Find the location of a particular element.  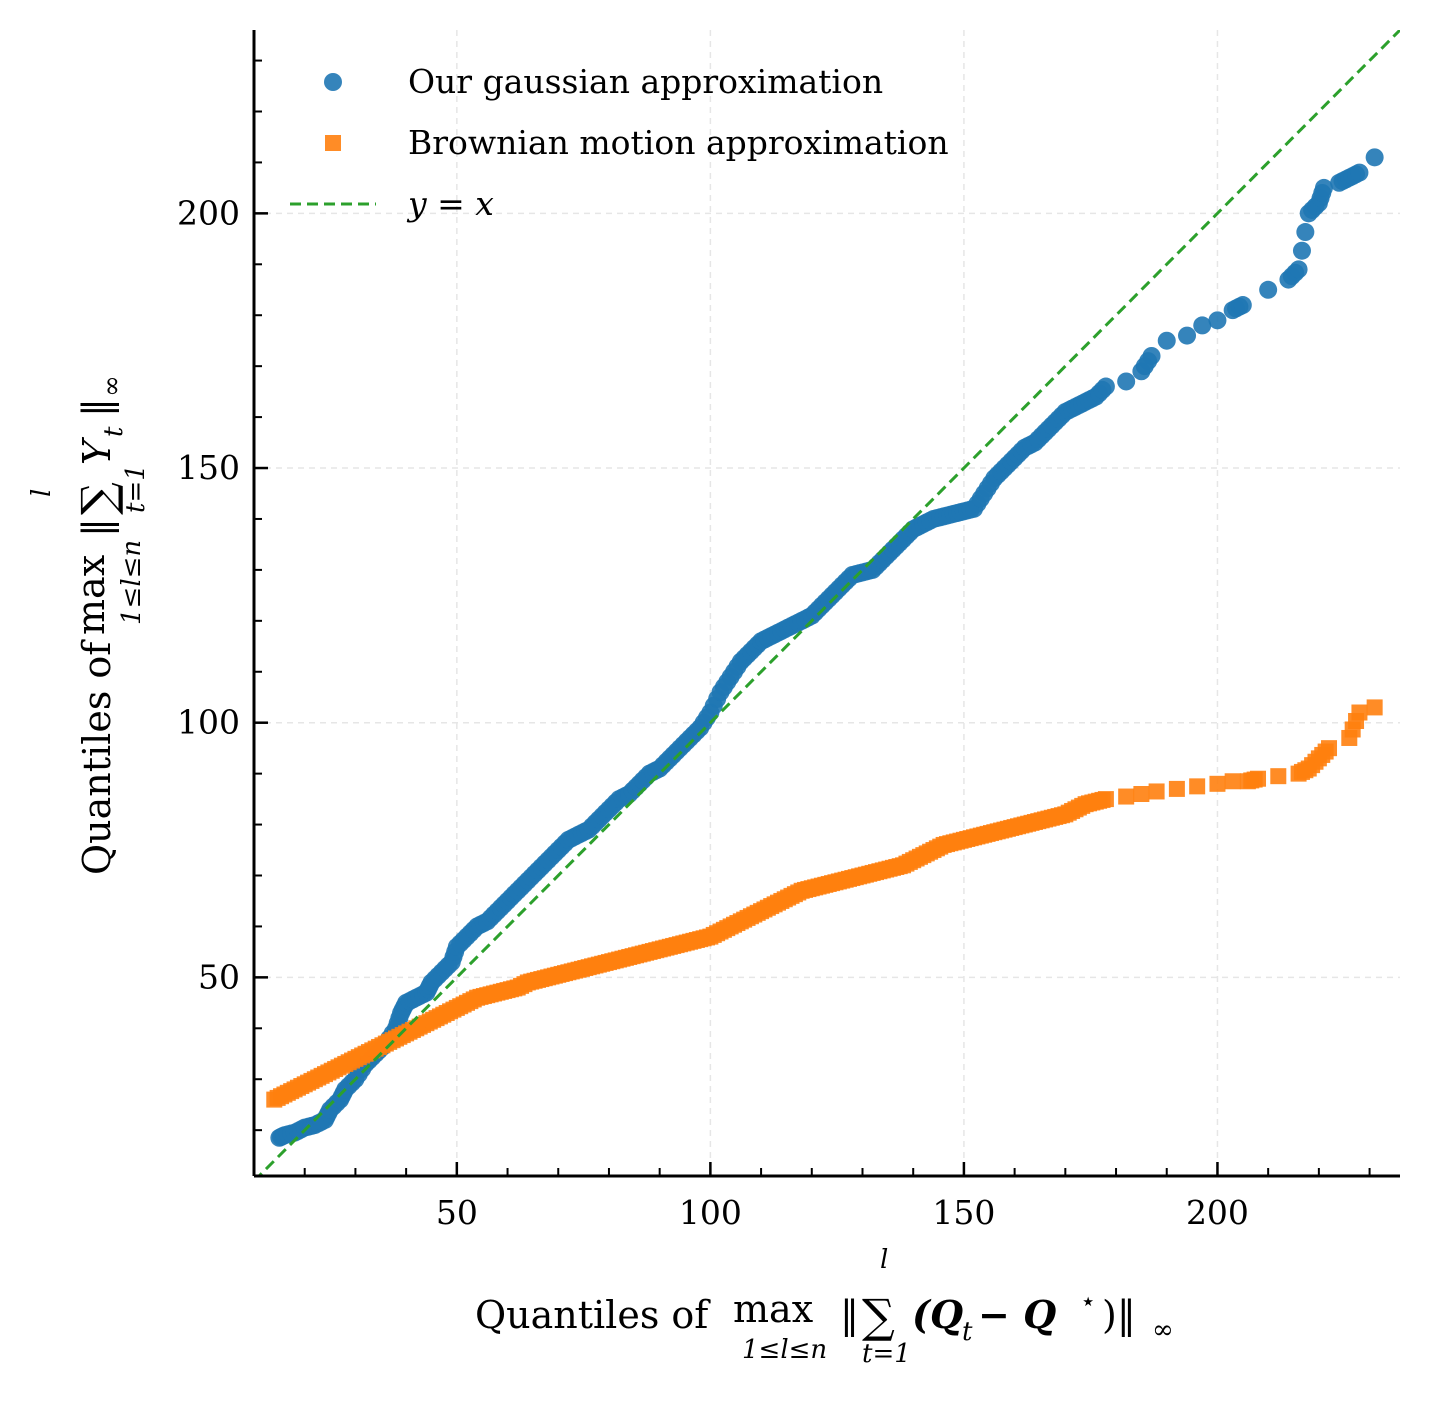

x-axis-label-sum-sub: t=1 is located at coordinates (886, 1354).